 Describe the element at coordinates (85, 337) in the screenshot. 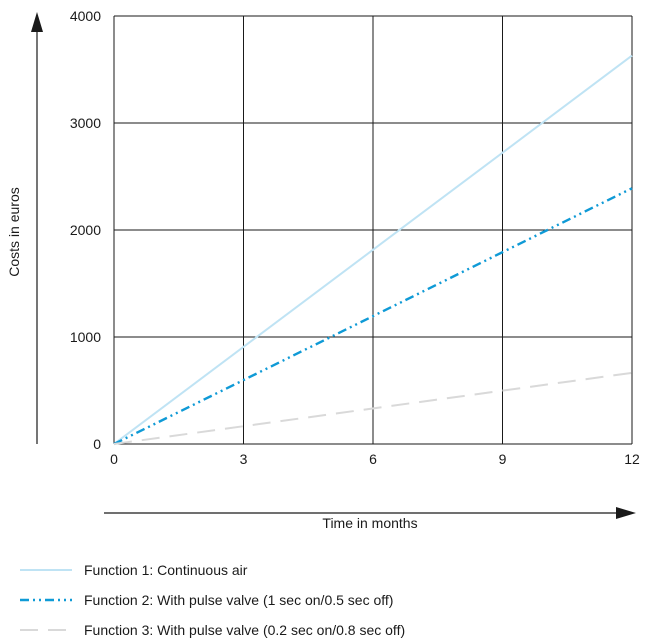

I see `y-tick-label: 1000` at that location.